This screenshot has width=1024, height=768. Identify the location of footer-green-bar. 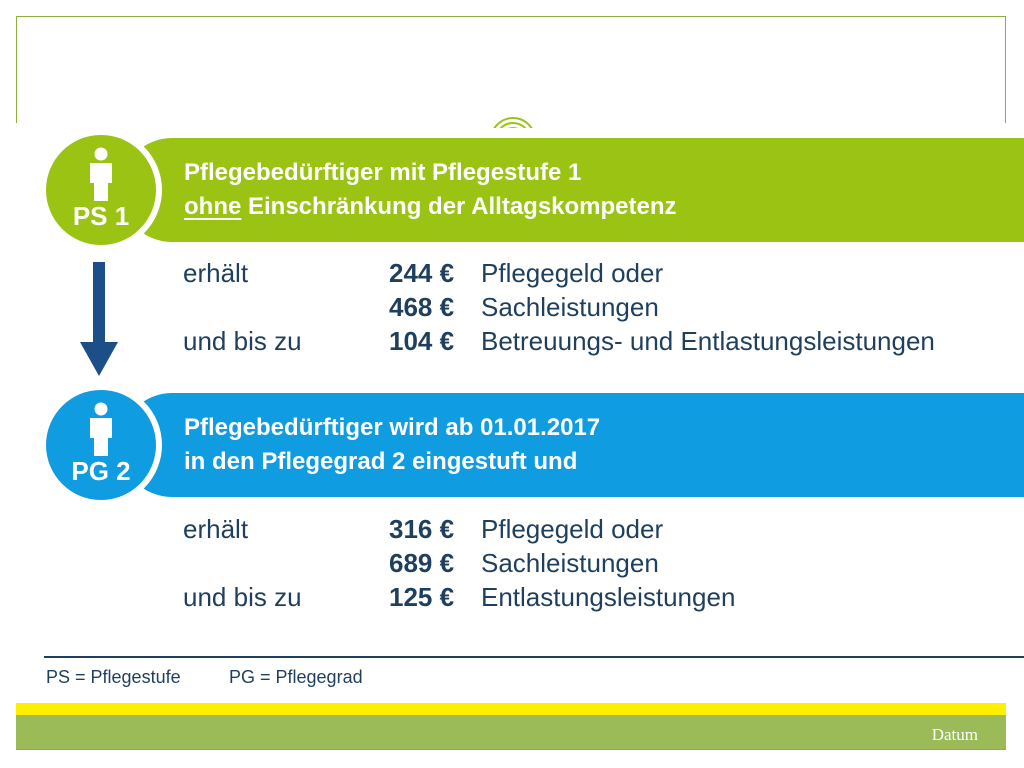
(511, 732).